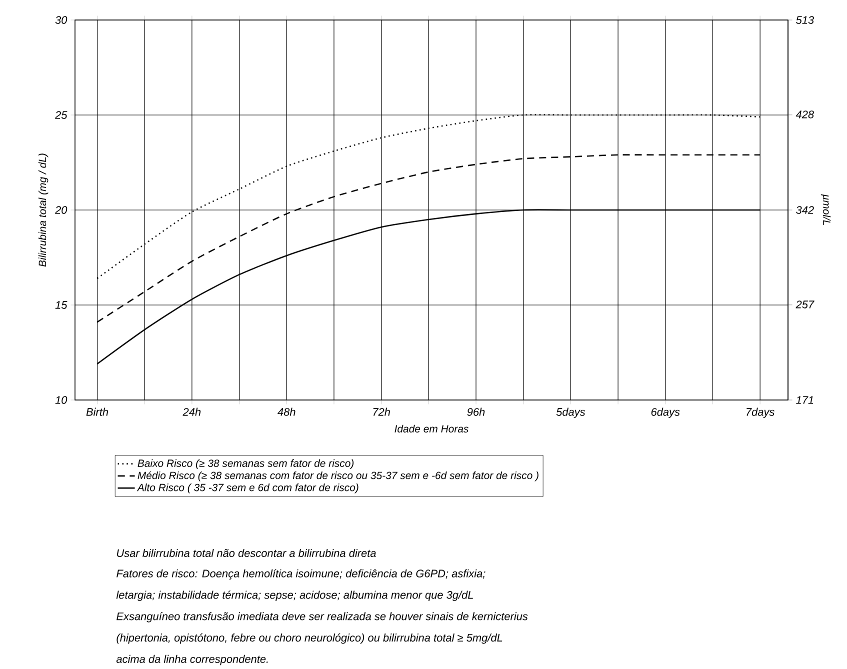 The image size is (847, 669). Describe the element at coordinates (294, 595) in the screenshot. I see `text: letargia; instabilidade térmica; sepse; acidose; albumina menor que 3g/dL` at that location.